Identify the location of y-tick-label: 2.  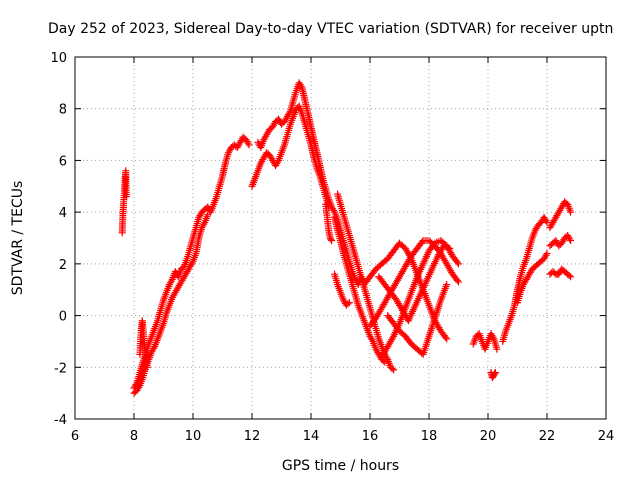
(63, 265).